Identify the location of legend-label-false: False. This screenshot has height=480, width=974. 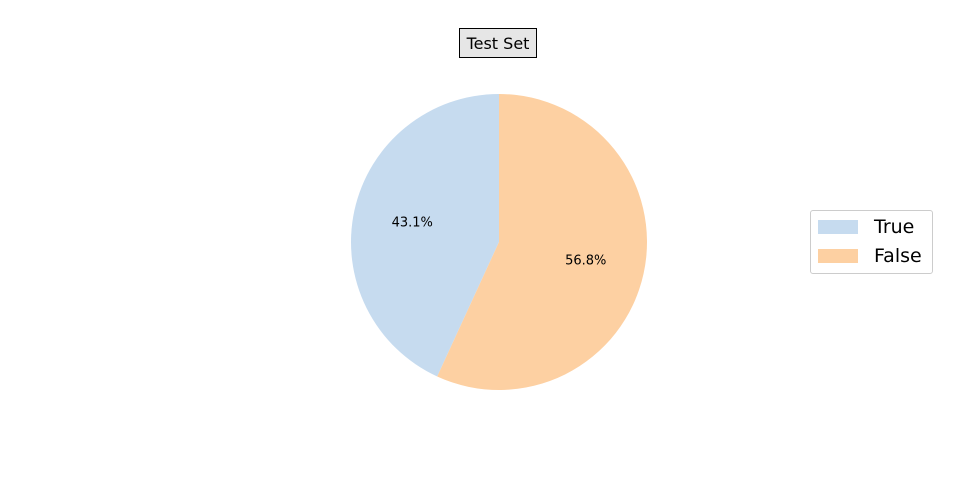
(898, 256).